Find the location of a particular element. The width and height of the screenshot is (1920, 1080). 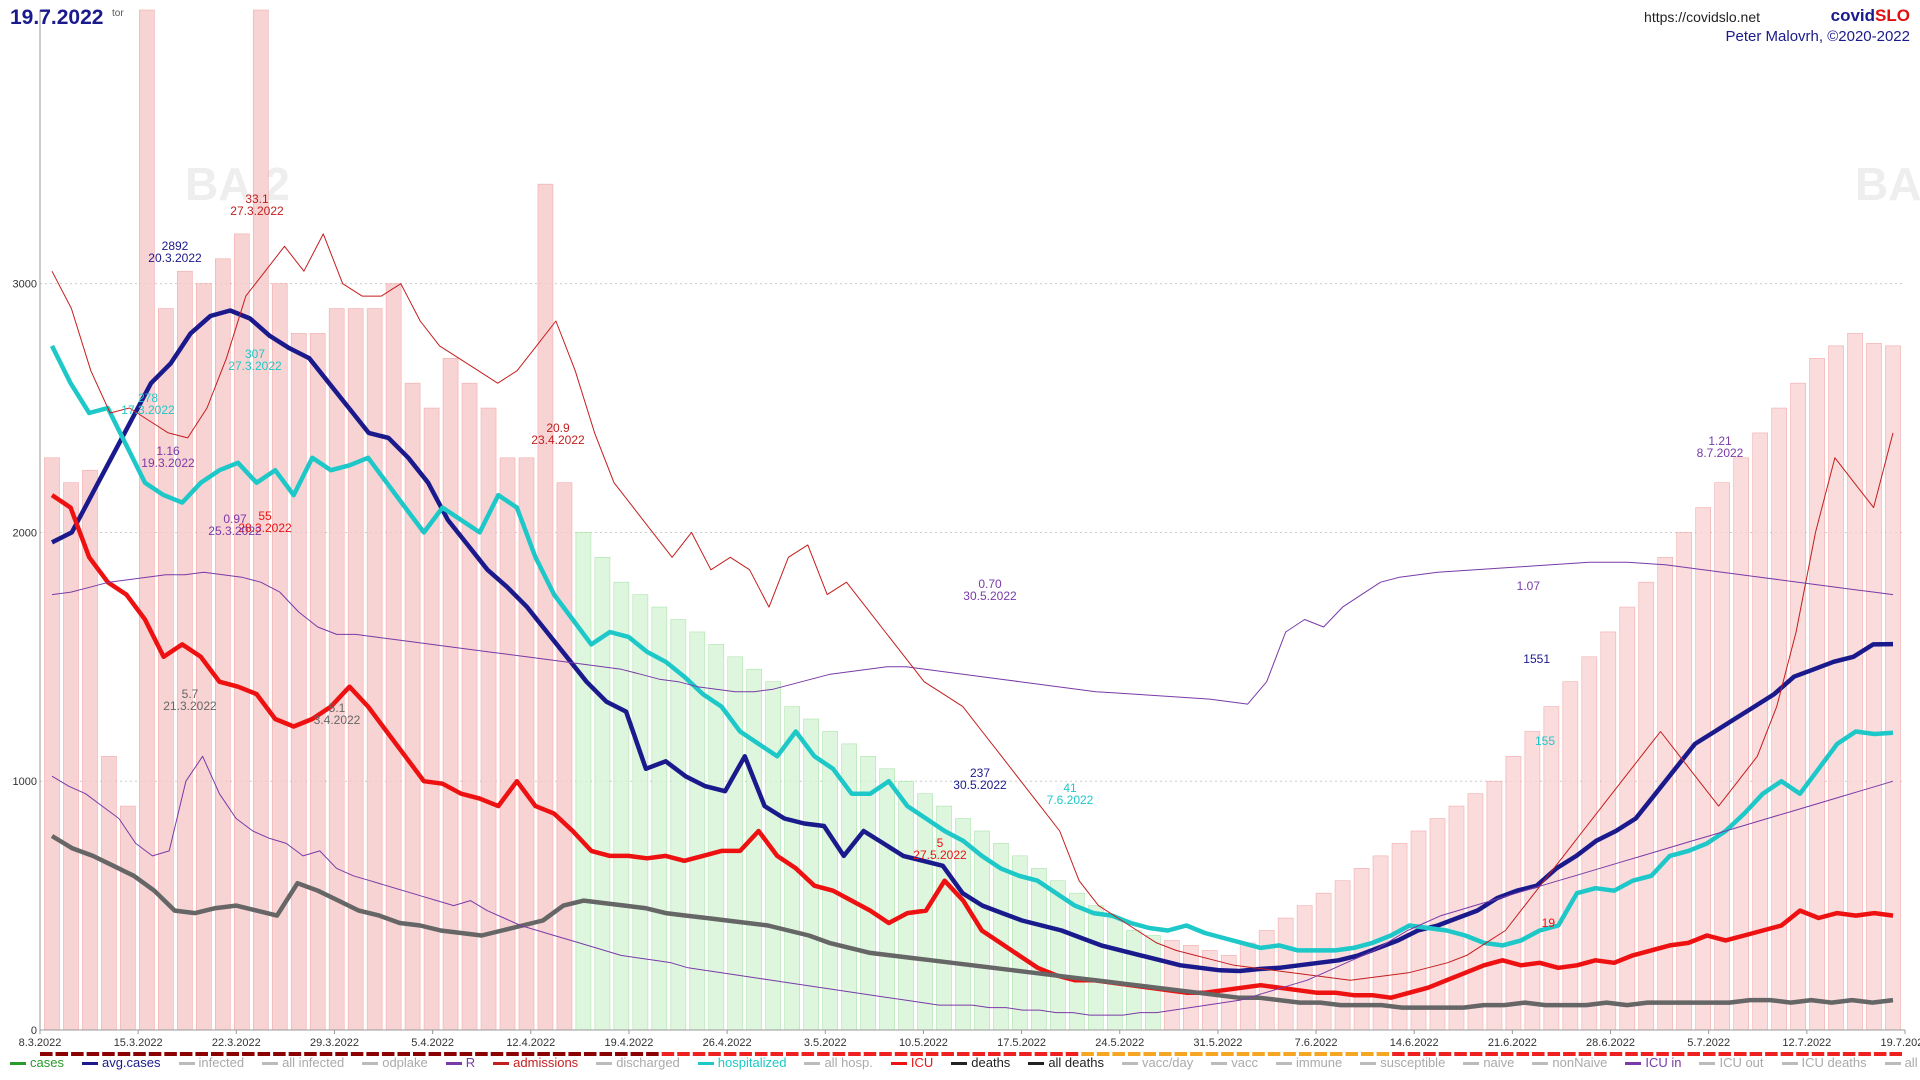

annotation-date: 17.3.2022 is located at coordinates (148, 410).